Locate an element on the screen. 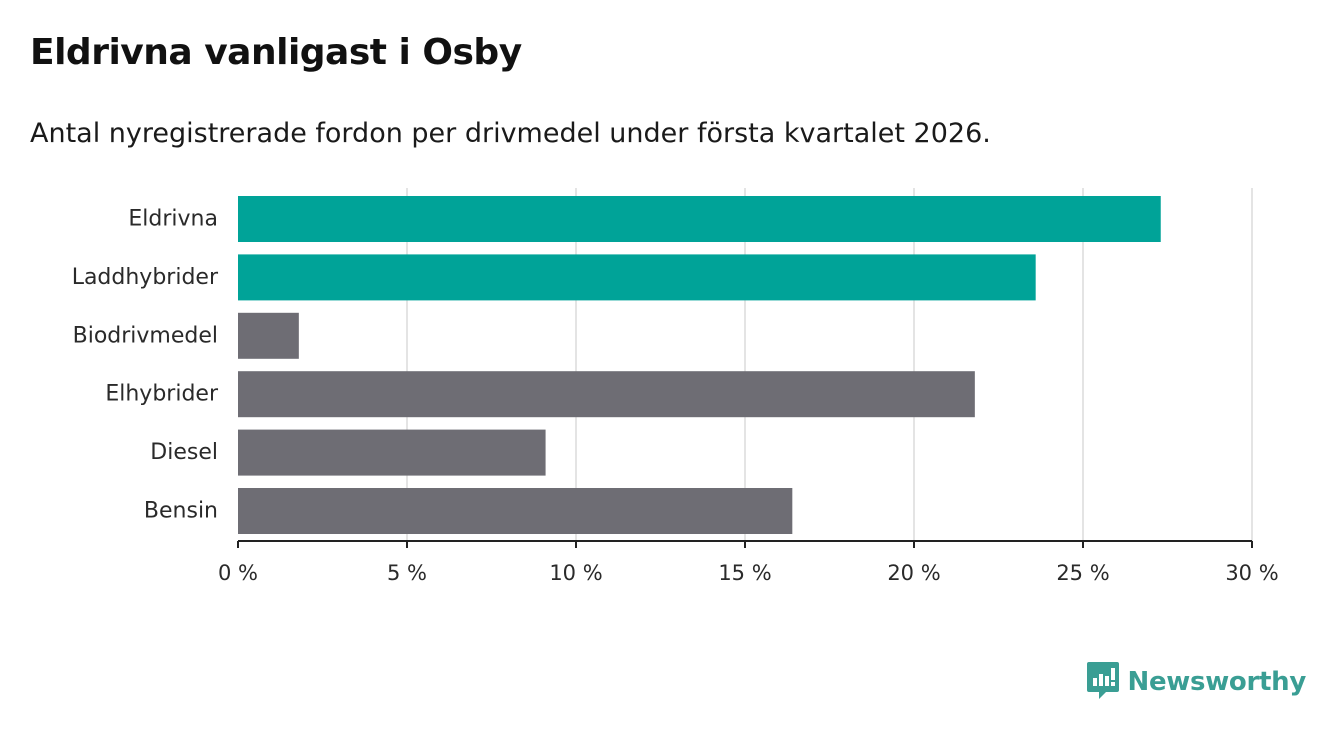  bar-elhybrider is located at coordinates (606, 394).